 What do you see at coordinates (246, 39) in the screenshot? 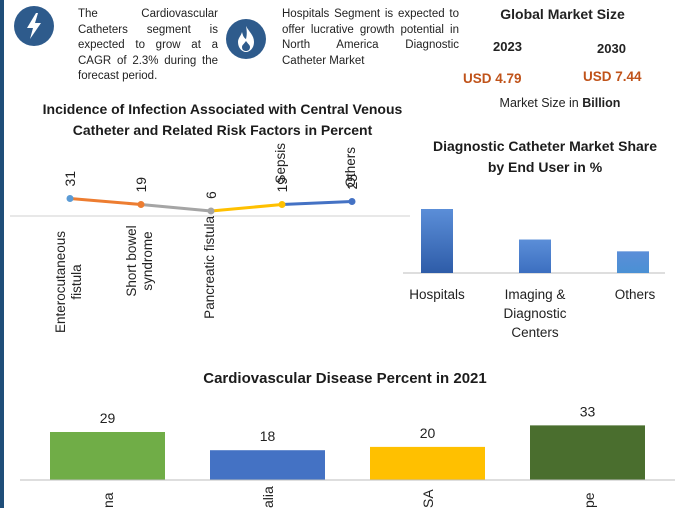
I see `flame-icon` at bounding box center [246, 39].